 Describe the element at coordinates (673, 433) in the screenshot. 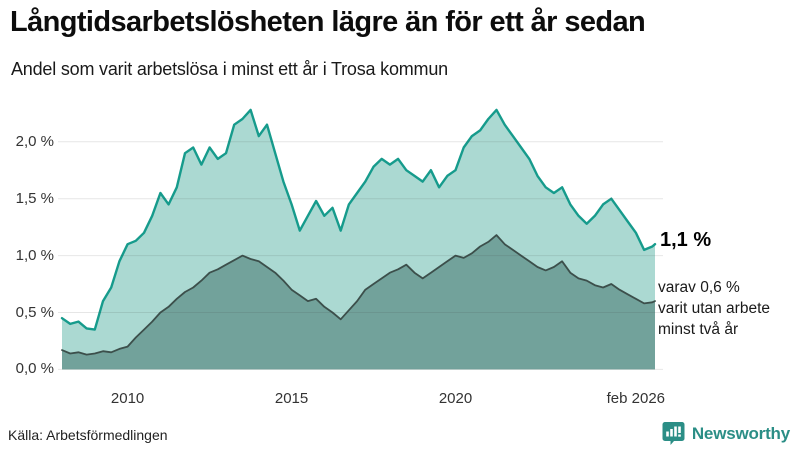

I see `newsworthy-bar-chart-icon` at that location.